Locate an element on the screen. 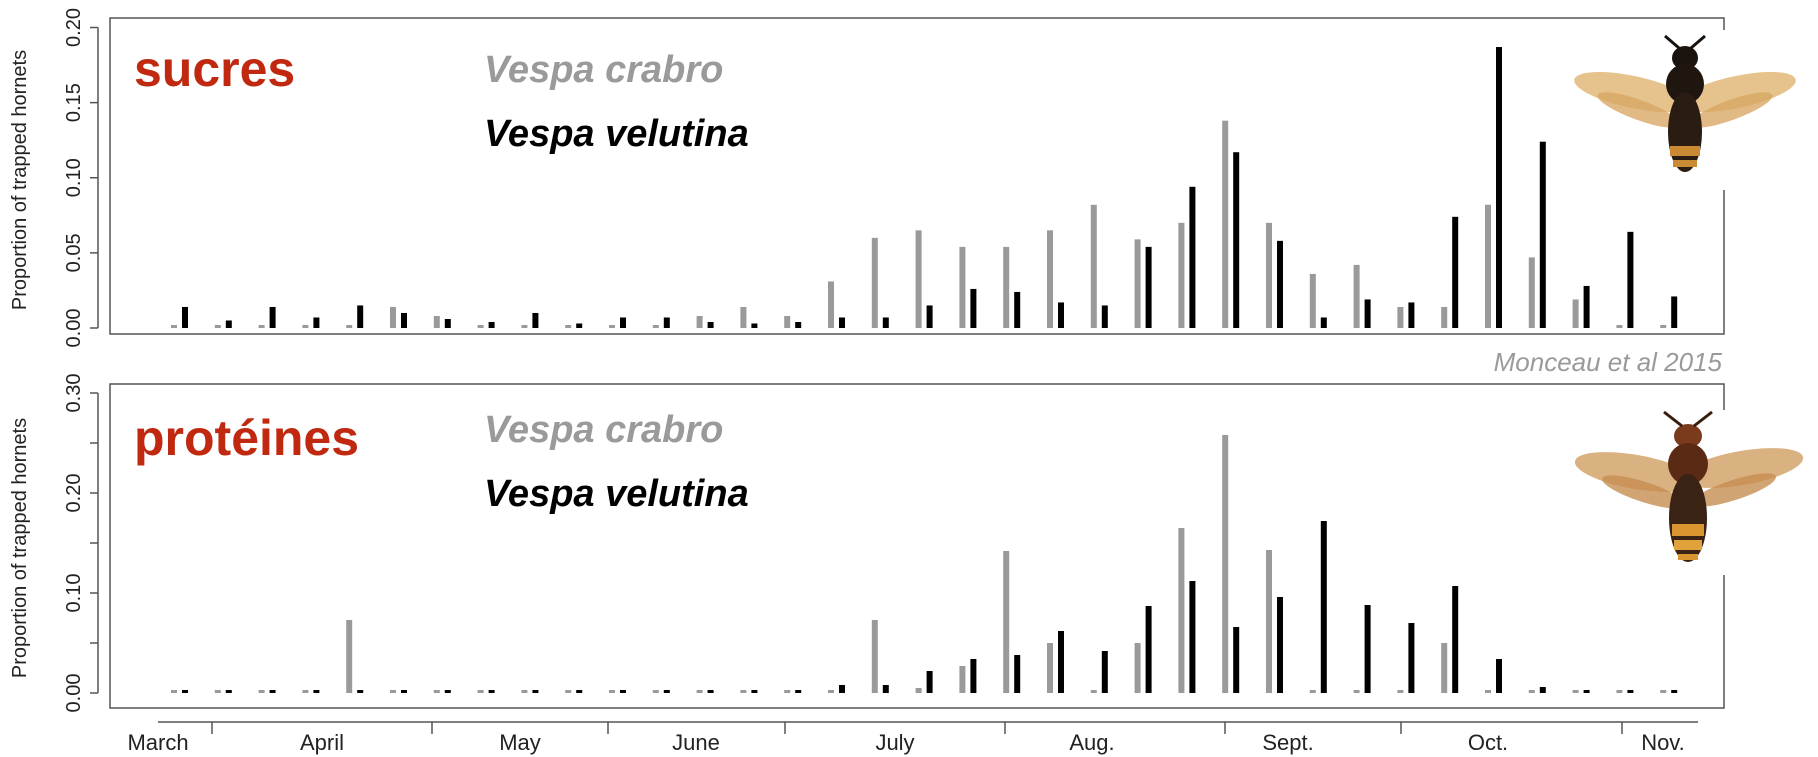 The image size is (1818, 757). y-tick-label: 0.30 is located at coordinates (74, 393).